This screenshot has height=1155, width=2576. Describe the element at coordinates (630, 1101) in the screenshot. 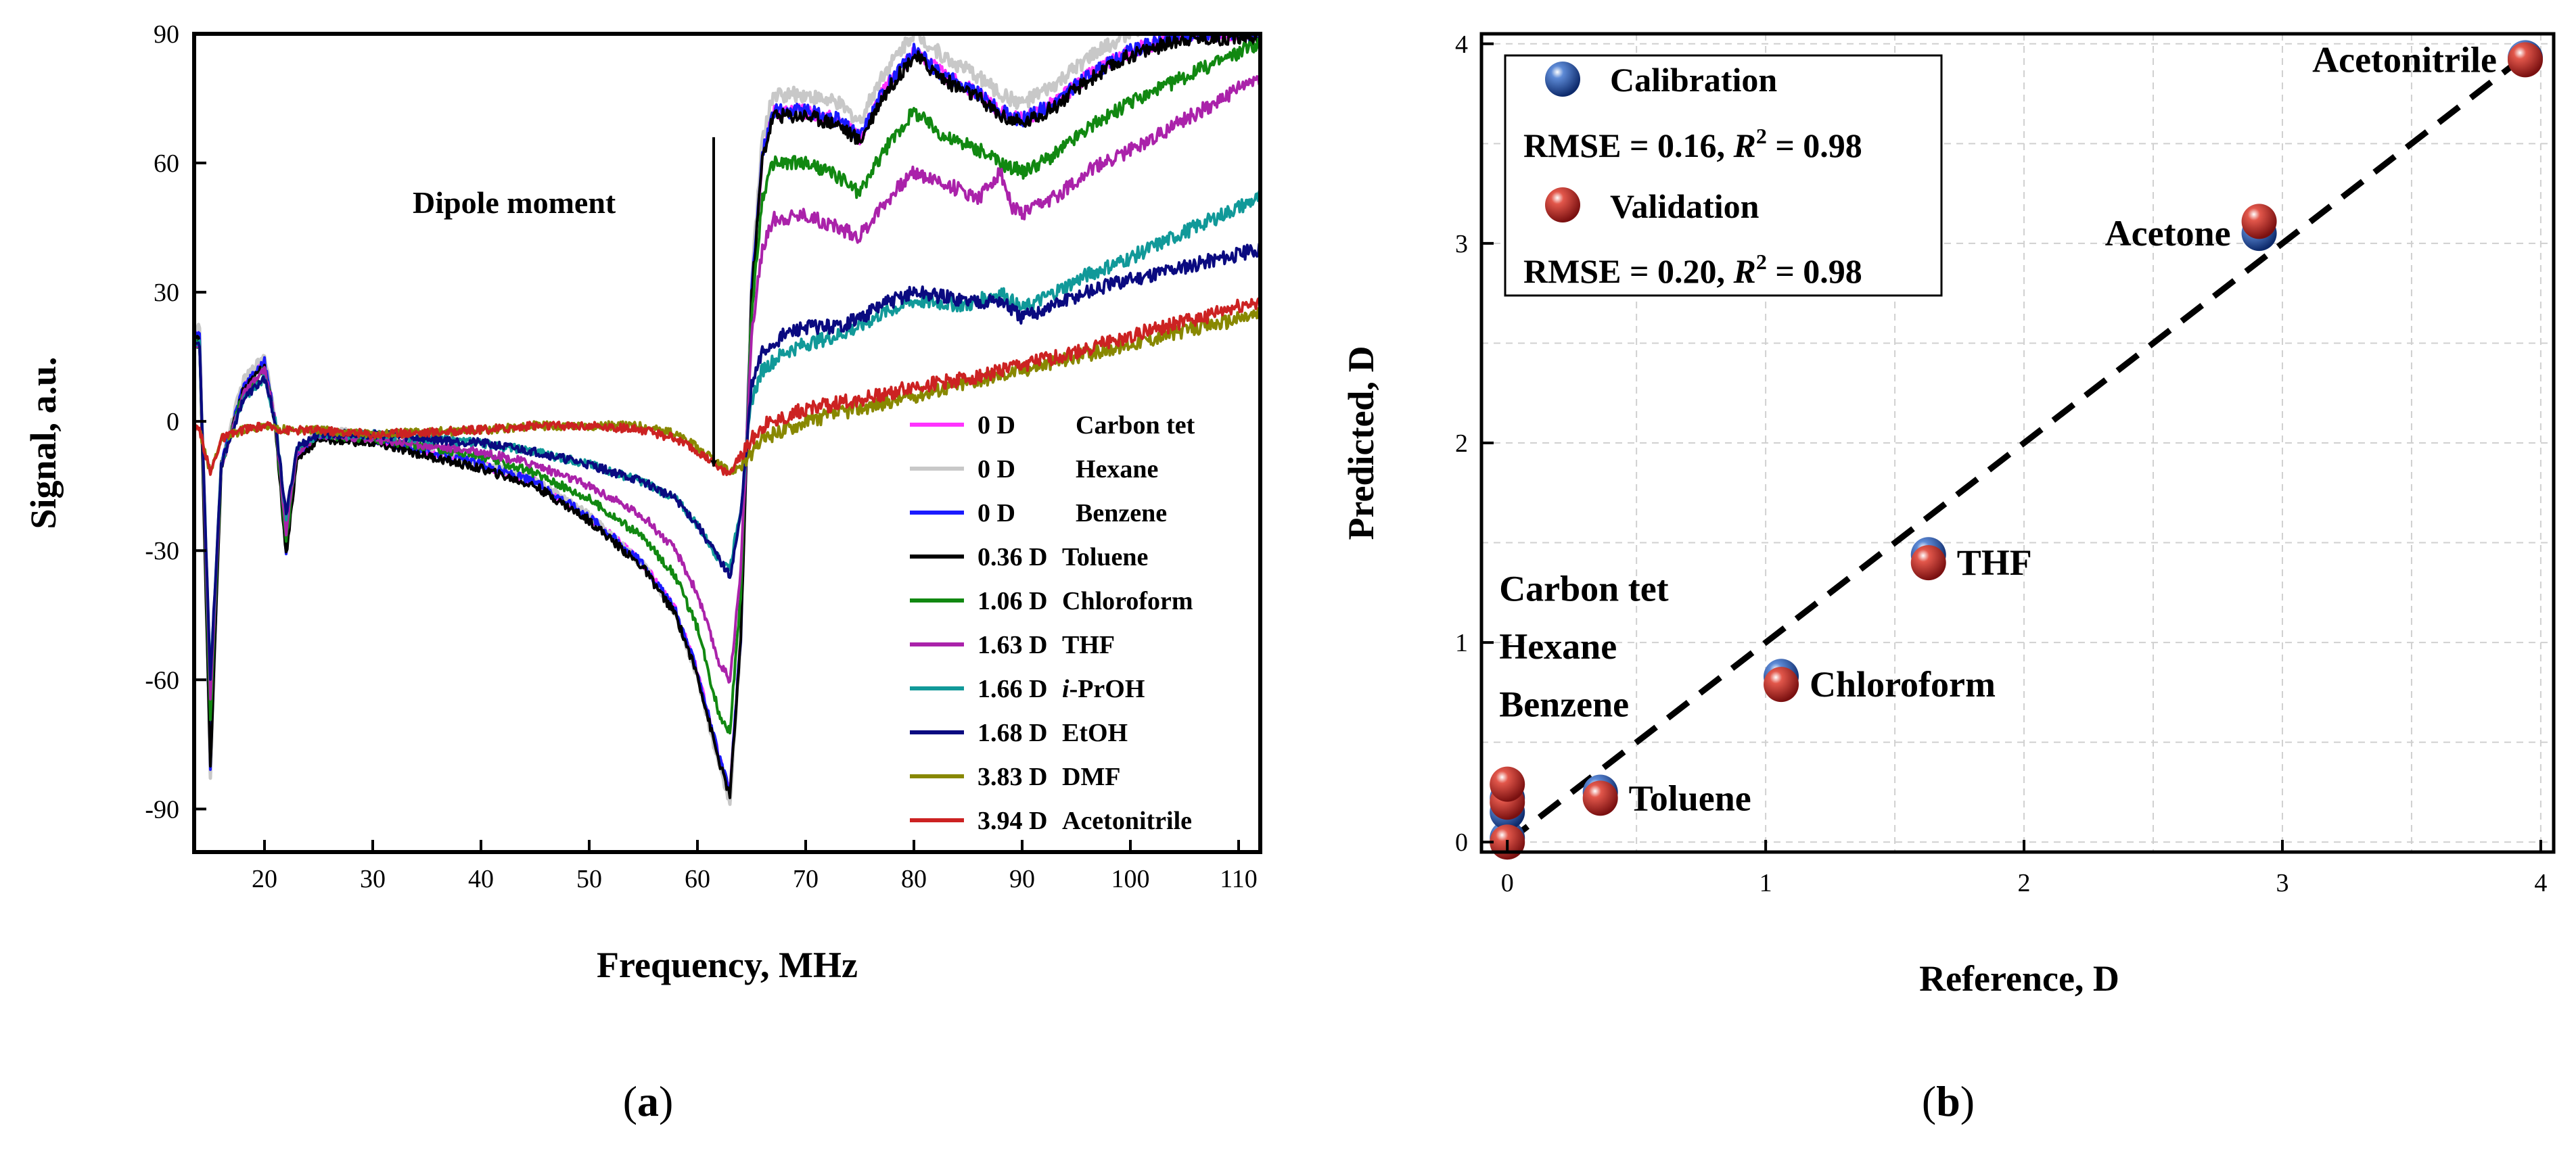

I see `panel-label-a-open-paren: (` at that location.